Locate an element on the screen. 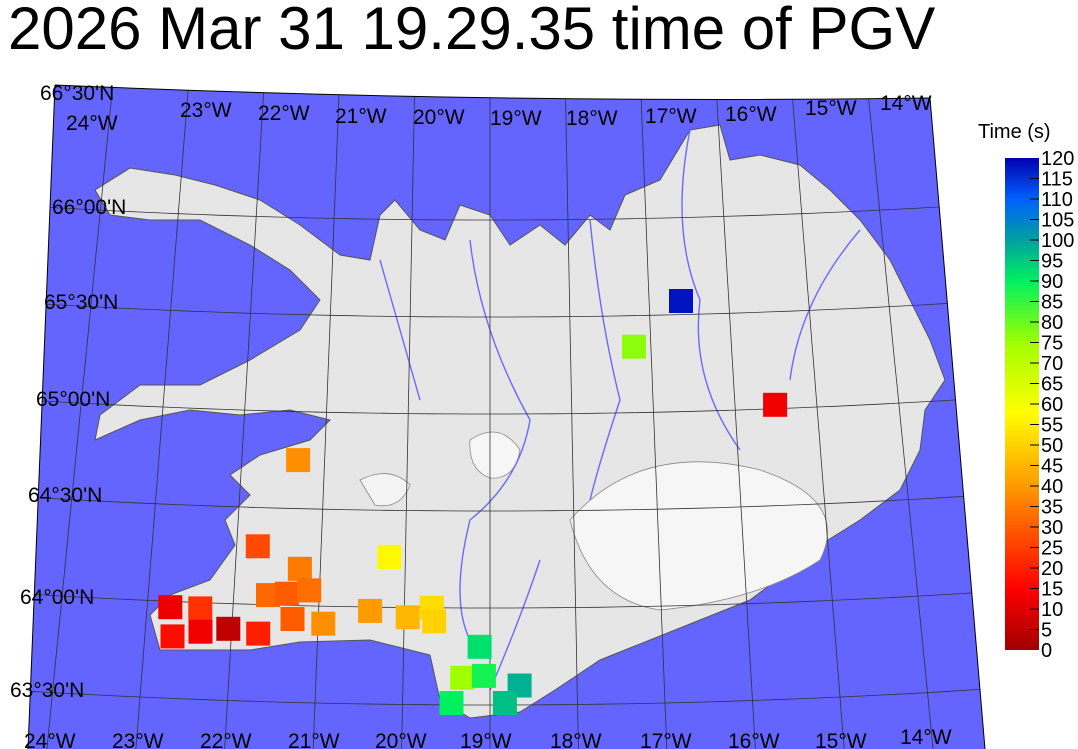 This screenshot has width=1078, height=749. colorbar-tick-label: 65 is located at coordinates (1052, 385).